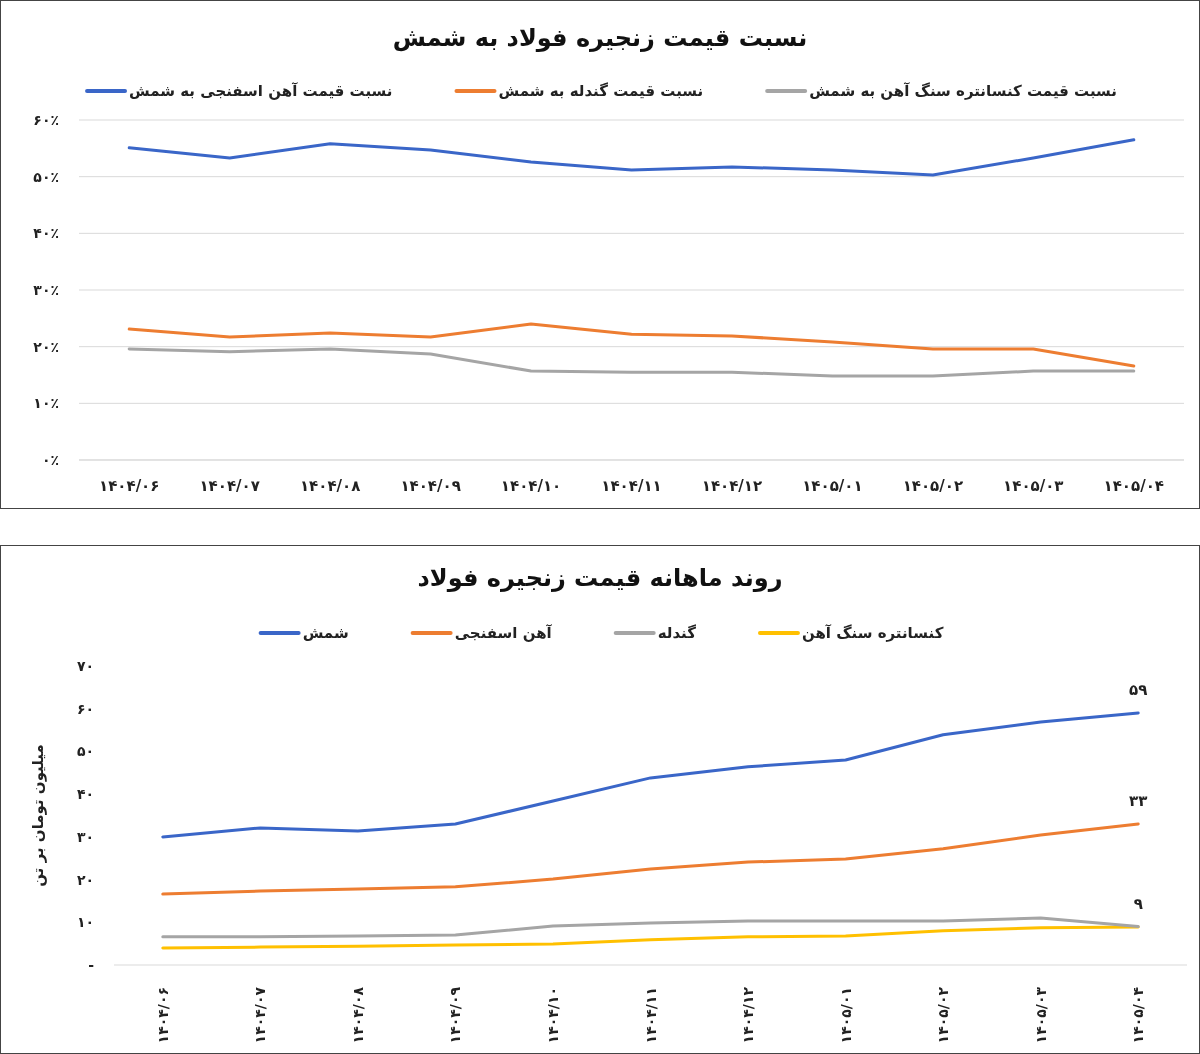 This screenshot has width=1200, height=1054. I want to click on chart-title: روند ماهانه قیمت زنجیره فولاد, so click(600, 578).